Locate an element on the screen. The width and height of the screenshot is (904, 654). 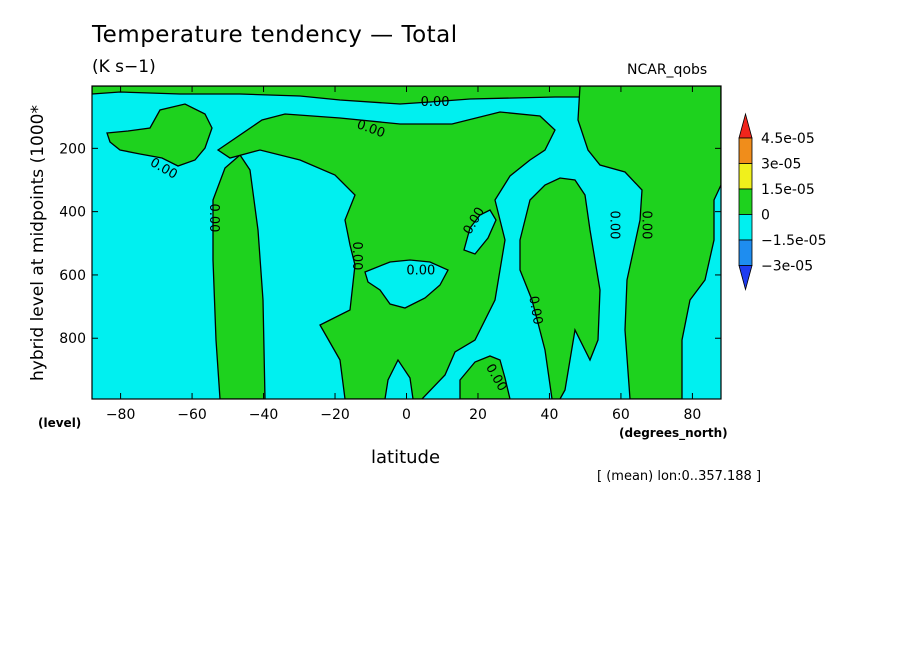
negative-holes is located at coordinates (430, 259).